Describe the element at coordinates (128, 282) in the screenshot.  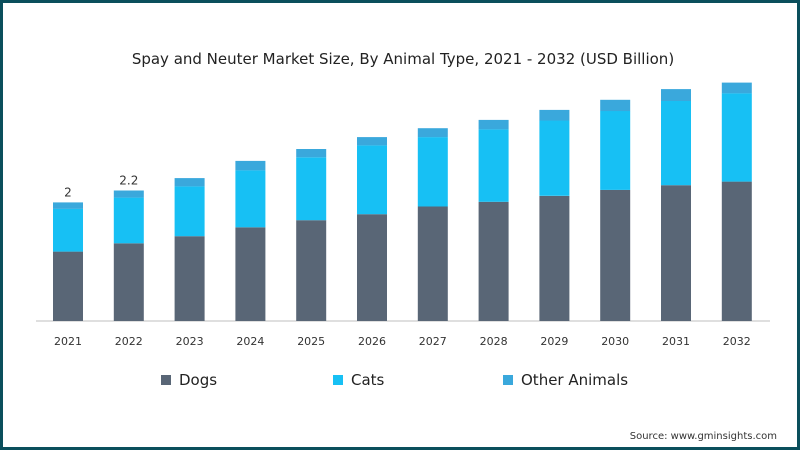
I see `bar-dogs-2022` at that location.